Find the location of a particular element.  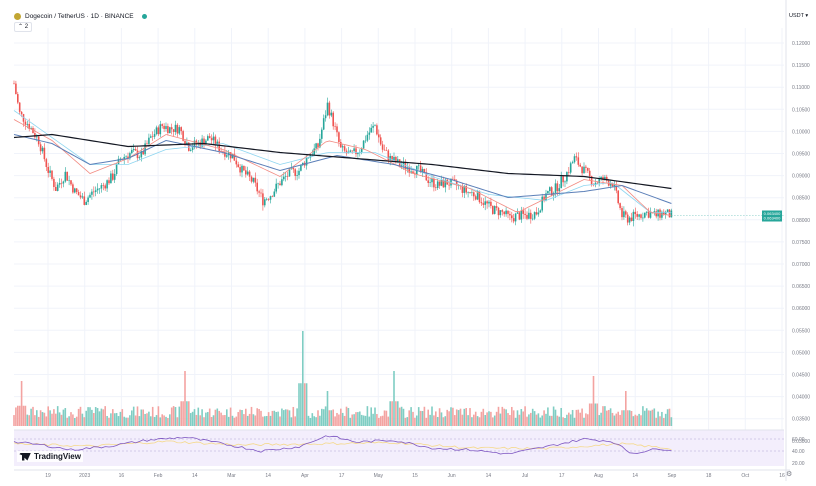

ma-line-black is located at coordinates (342, 161).